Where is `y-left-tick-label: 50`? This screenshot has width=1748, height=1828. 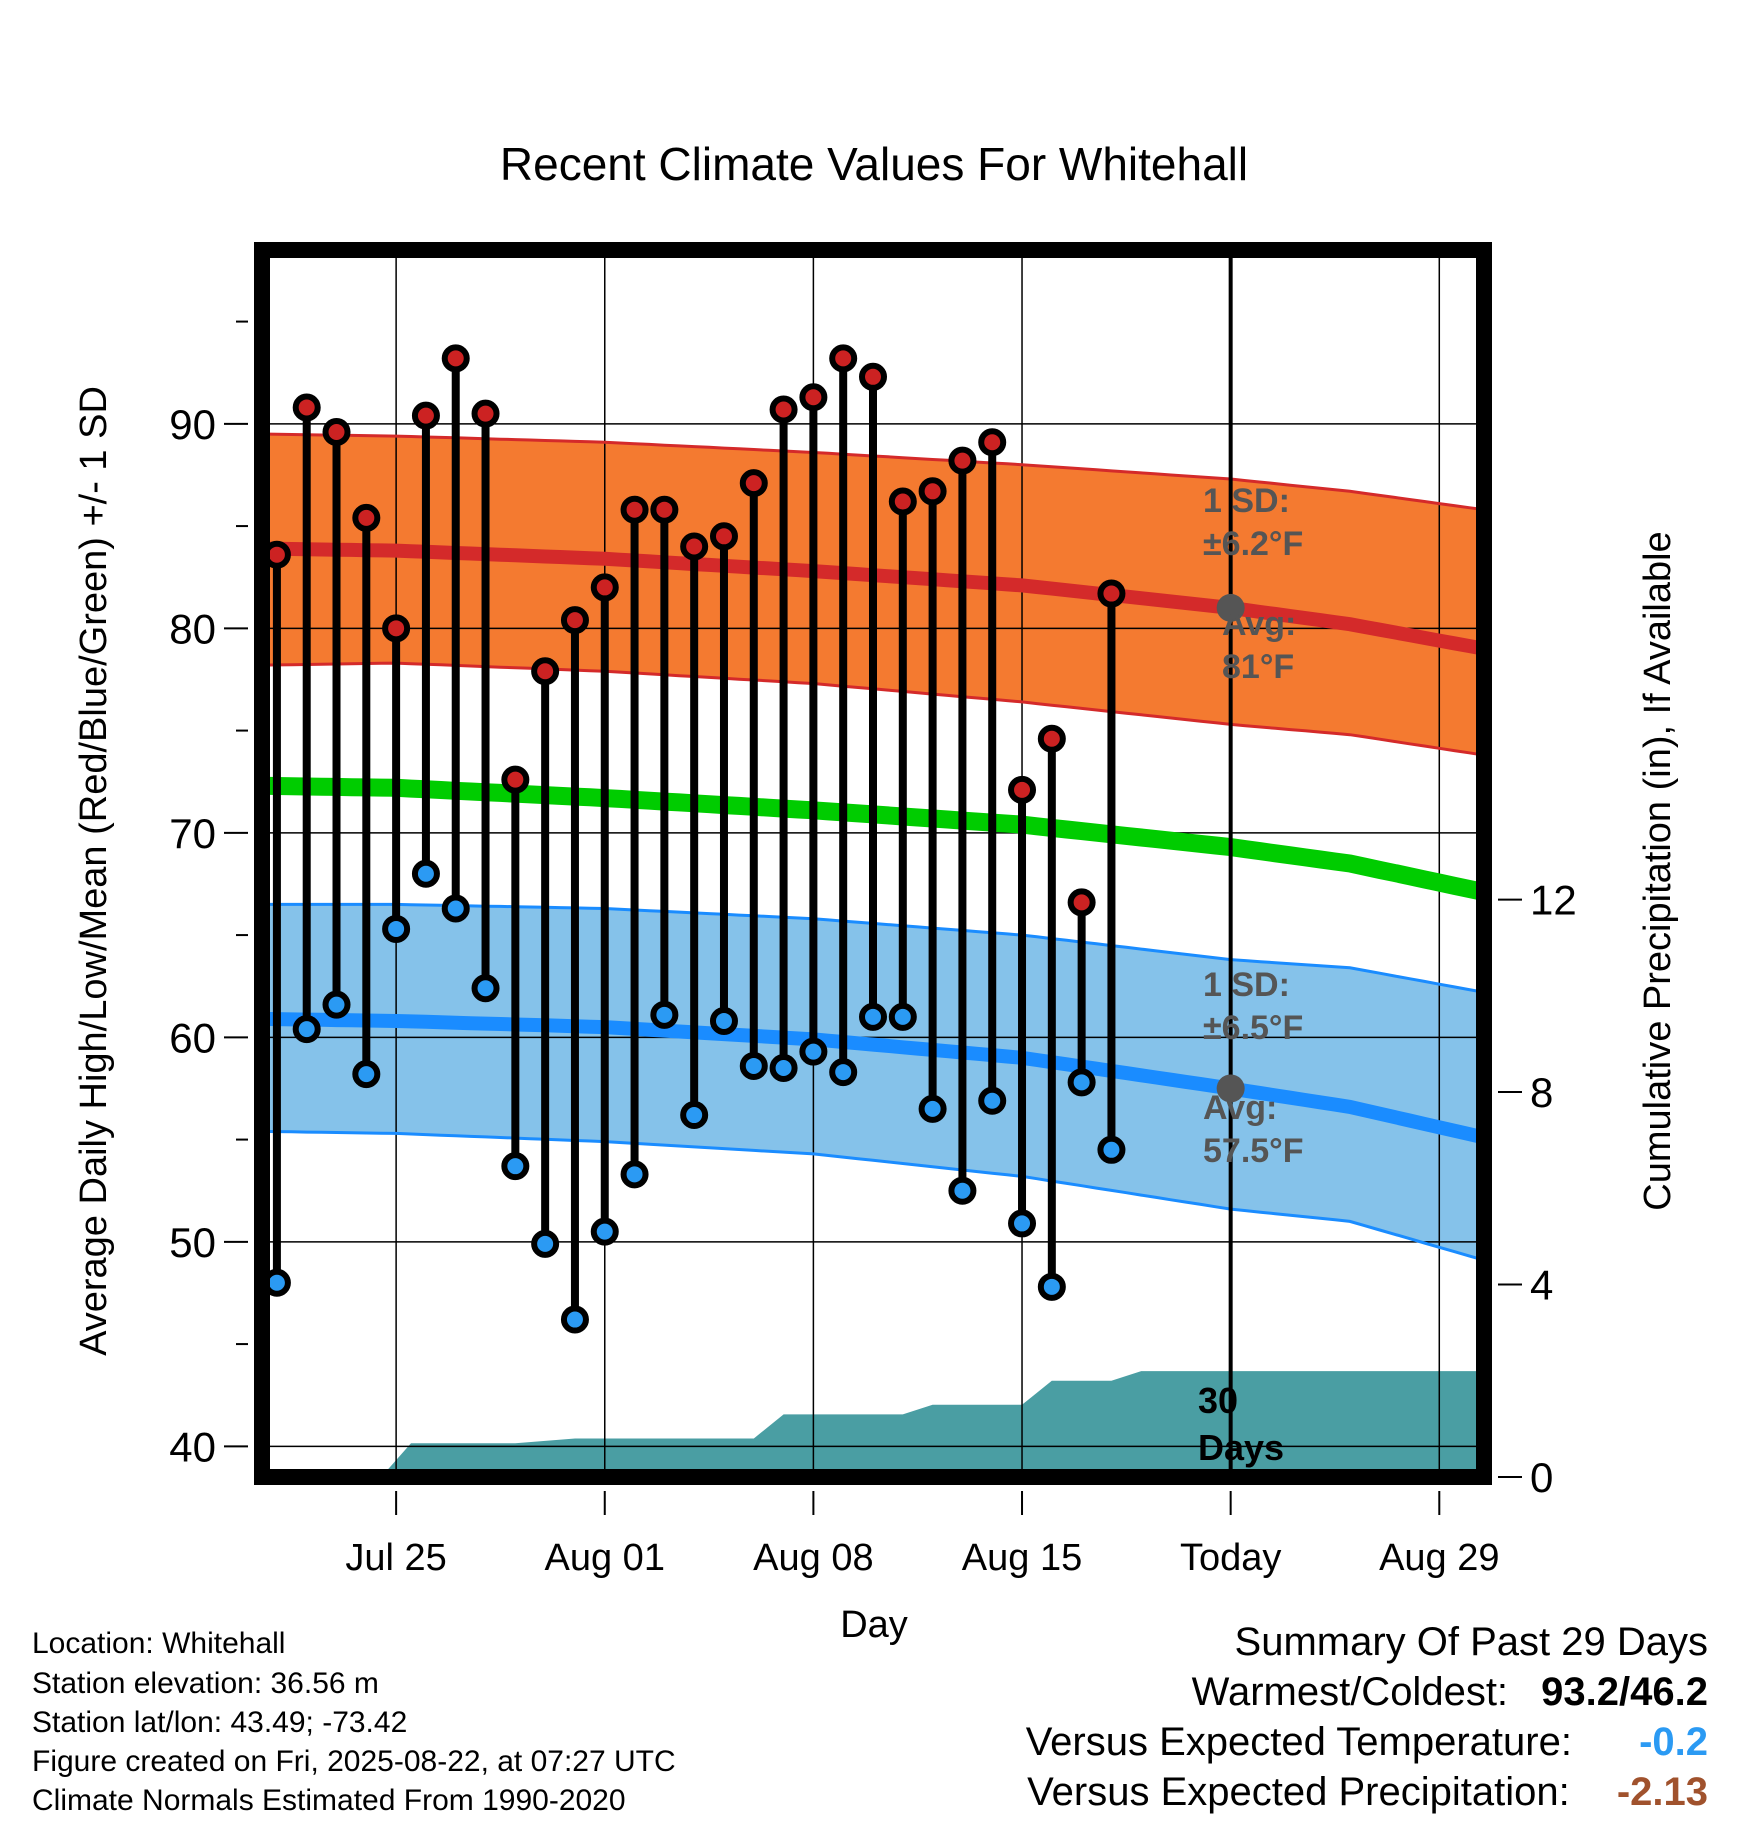
y-left-tick-label: 50 is located at coordinates (192, 1242).